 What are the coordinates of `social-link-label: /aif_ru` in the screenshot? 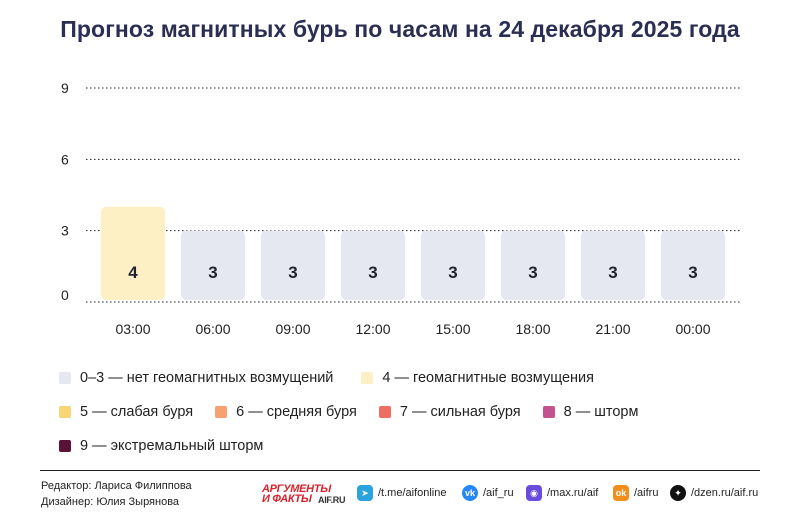 It's located at (498, 493).